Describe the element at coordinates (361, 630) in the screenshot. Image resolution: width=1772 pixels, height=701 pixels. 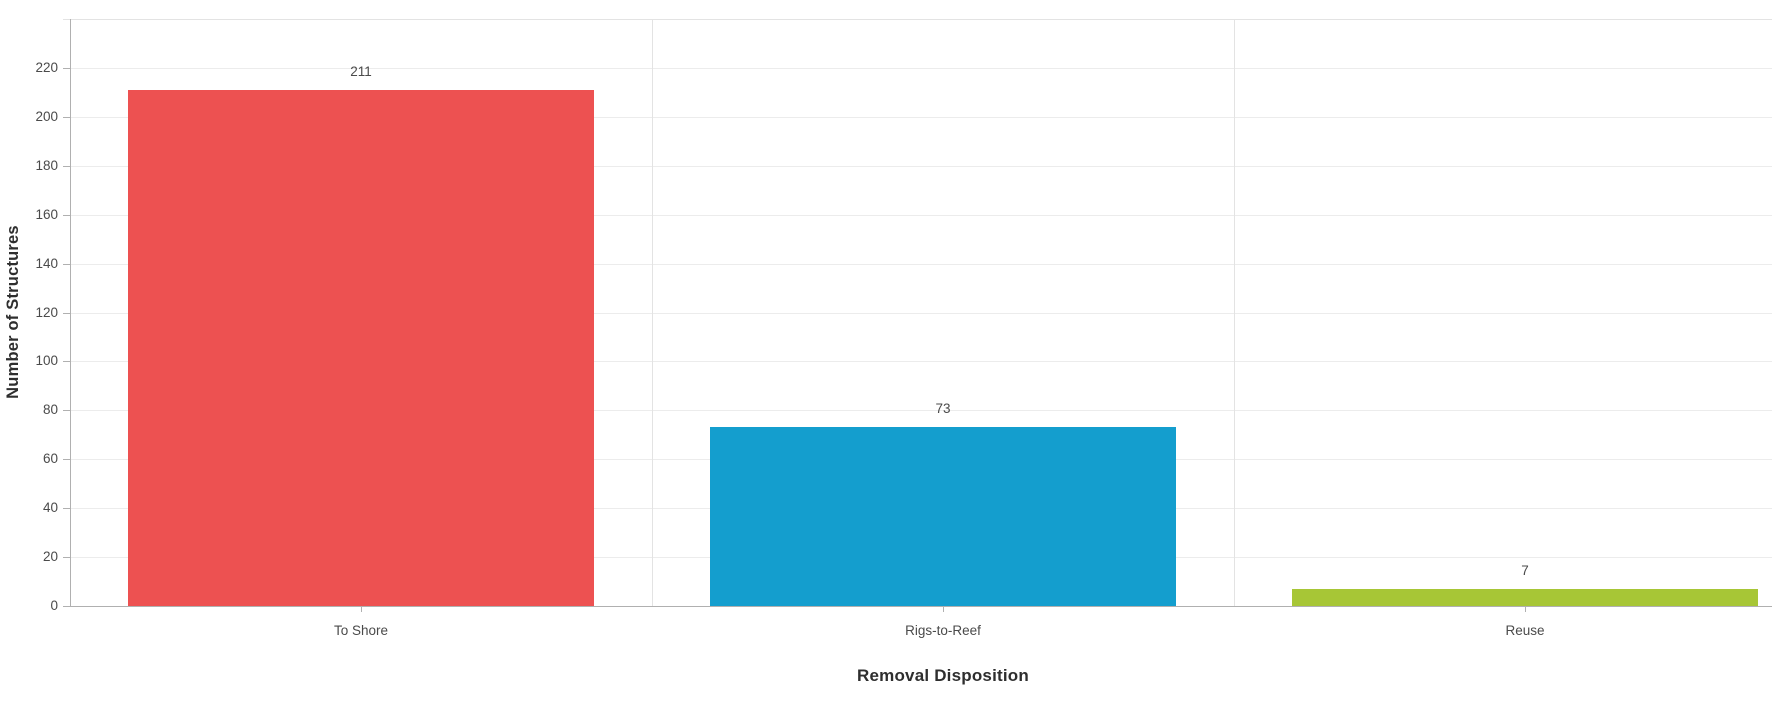
I see `x-category-label: To Shore` at that location.